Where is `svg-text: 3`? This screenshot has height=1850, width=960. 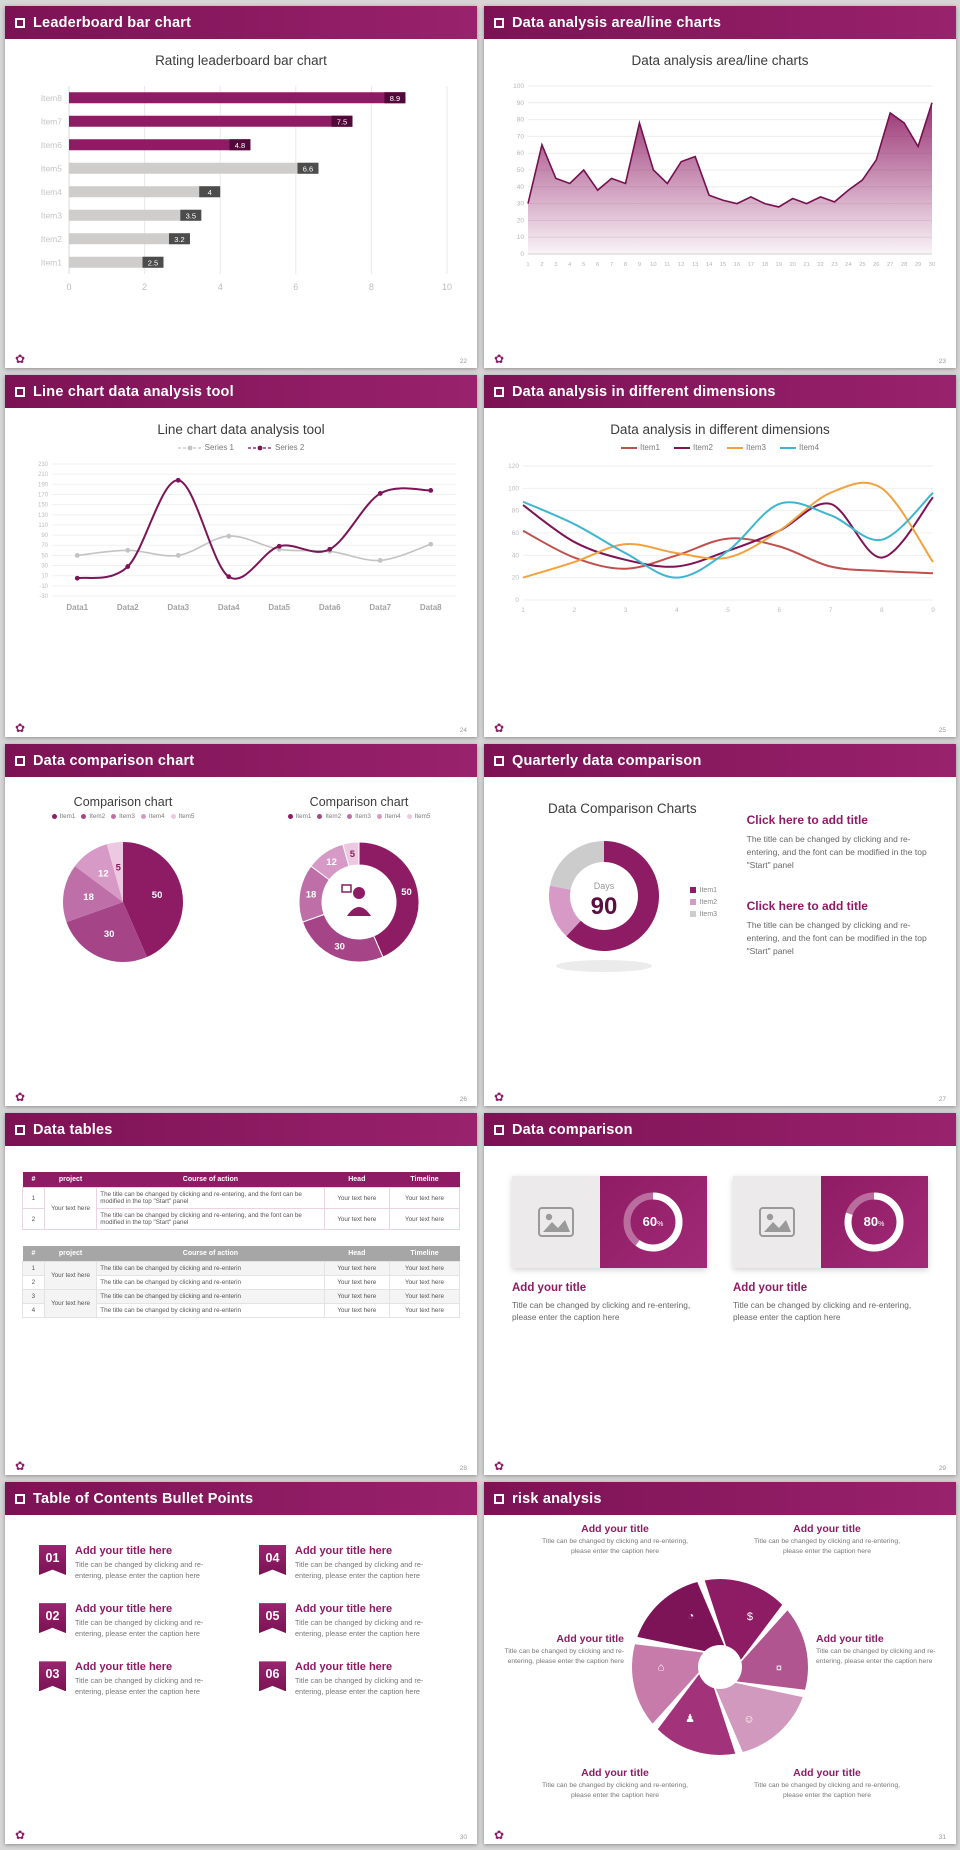 svg-text: 3 is located at coordinates (555, 265).